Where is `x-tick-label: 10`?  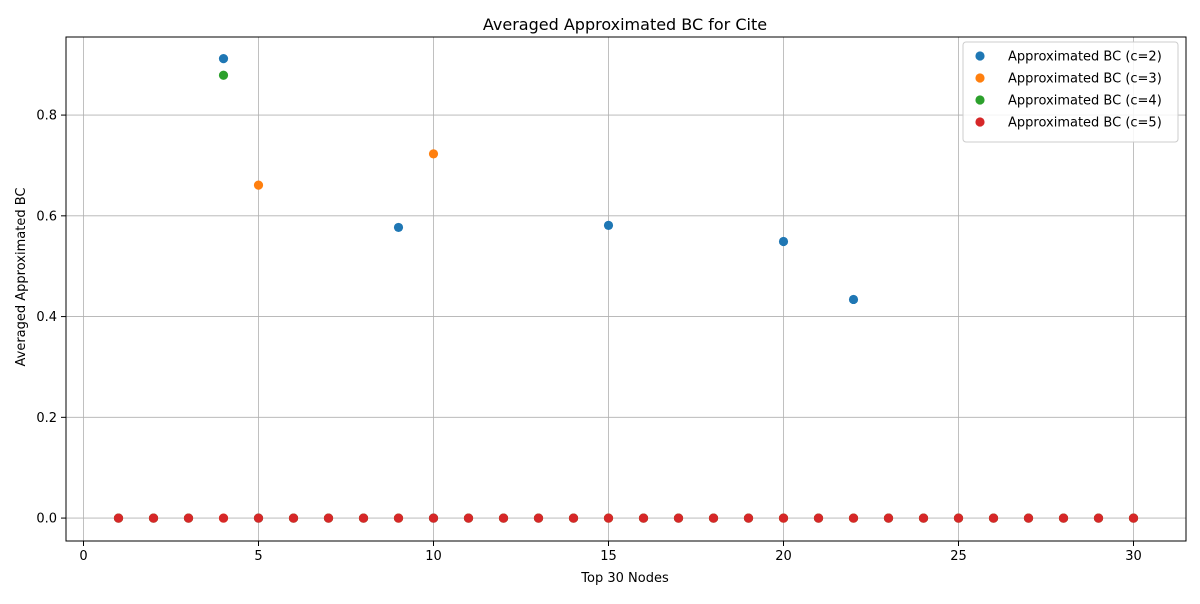 x-tick-label: 10 is located at coordinates (433, 556).